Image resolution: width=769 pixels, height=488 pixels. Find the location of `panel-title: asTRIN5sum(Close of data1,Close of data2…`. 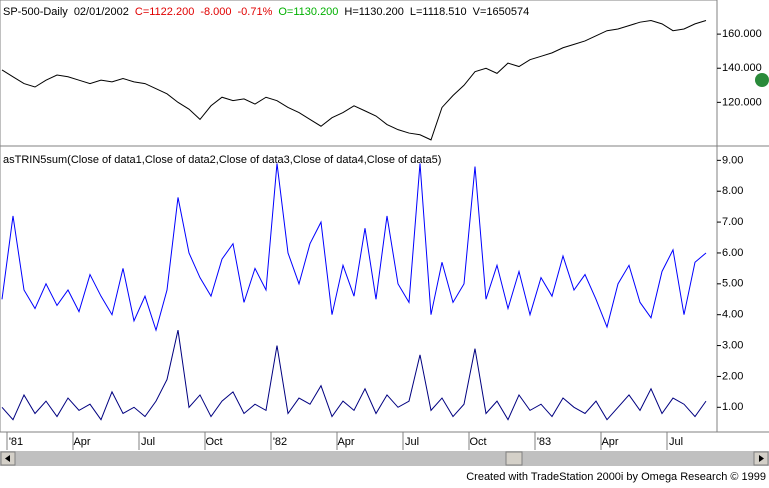

panel-title: asTRIN5sum(Close of data1,Close of data2… is located at coordinates (222, 160).